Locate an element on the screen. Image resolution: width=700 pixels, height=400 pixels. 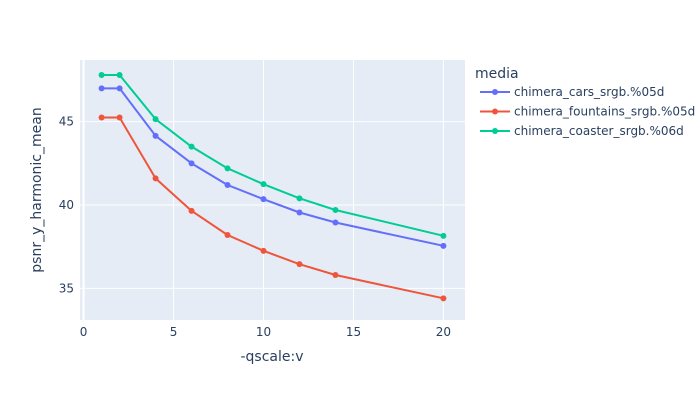
legend-item: chimera_cars_srgb.%05d is located at coordinates (572, 92).